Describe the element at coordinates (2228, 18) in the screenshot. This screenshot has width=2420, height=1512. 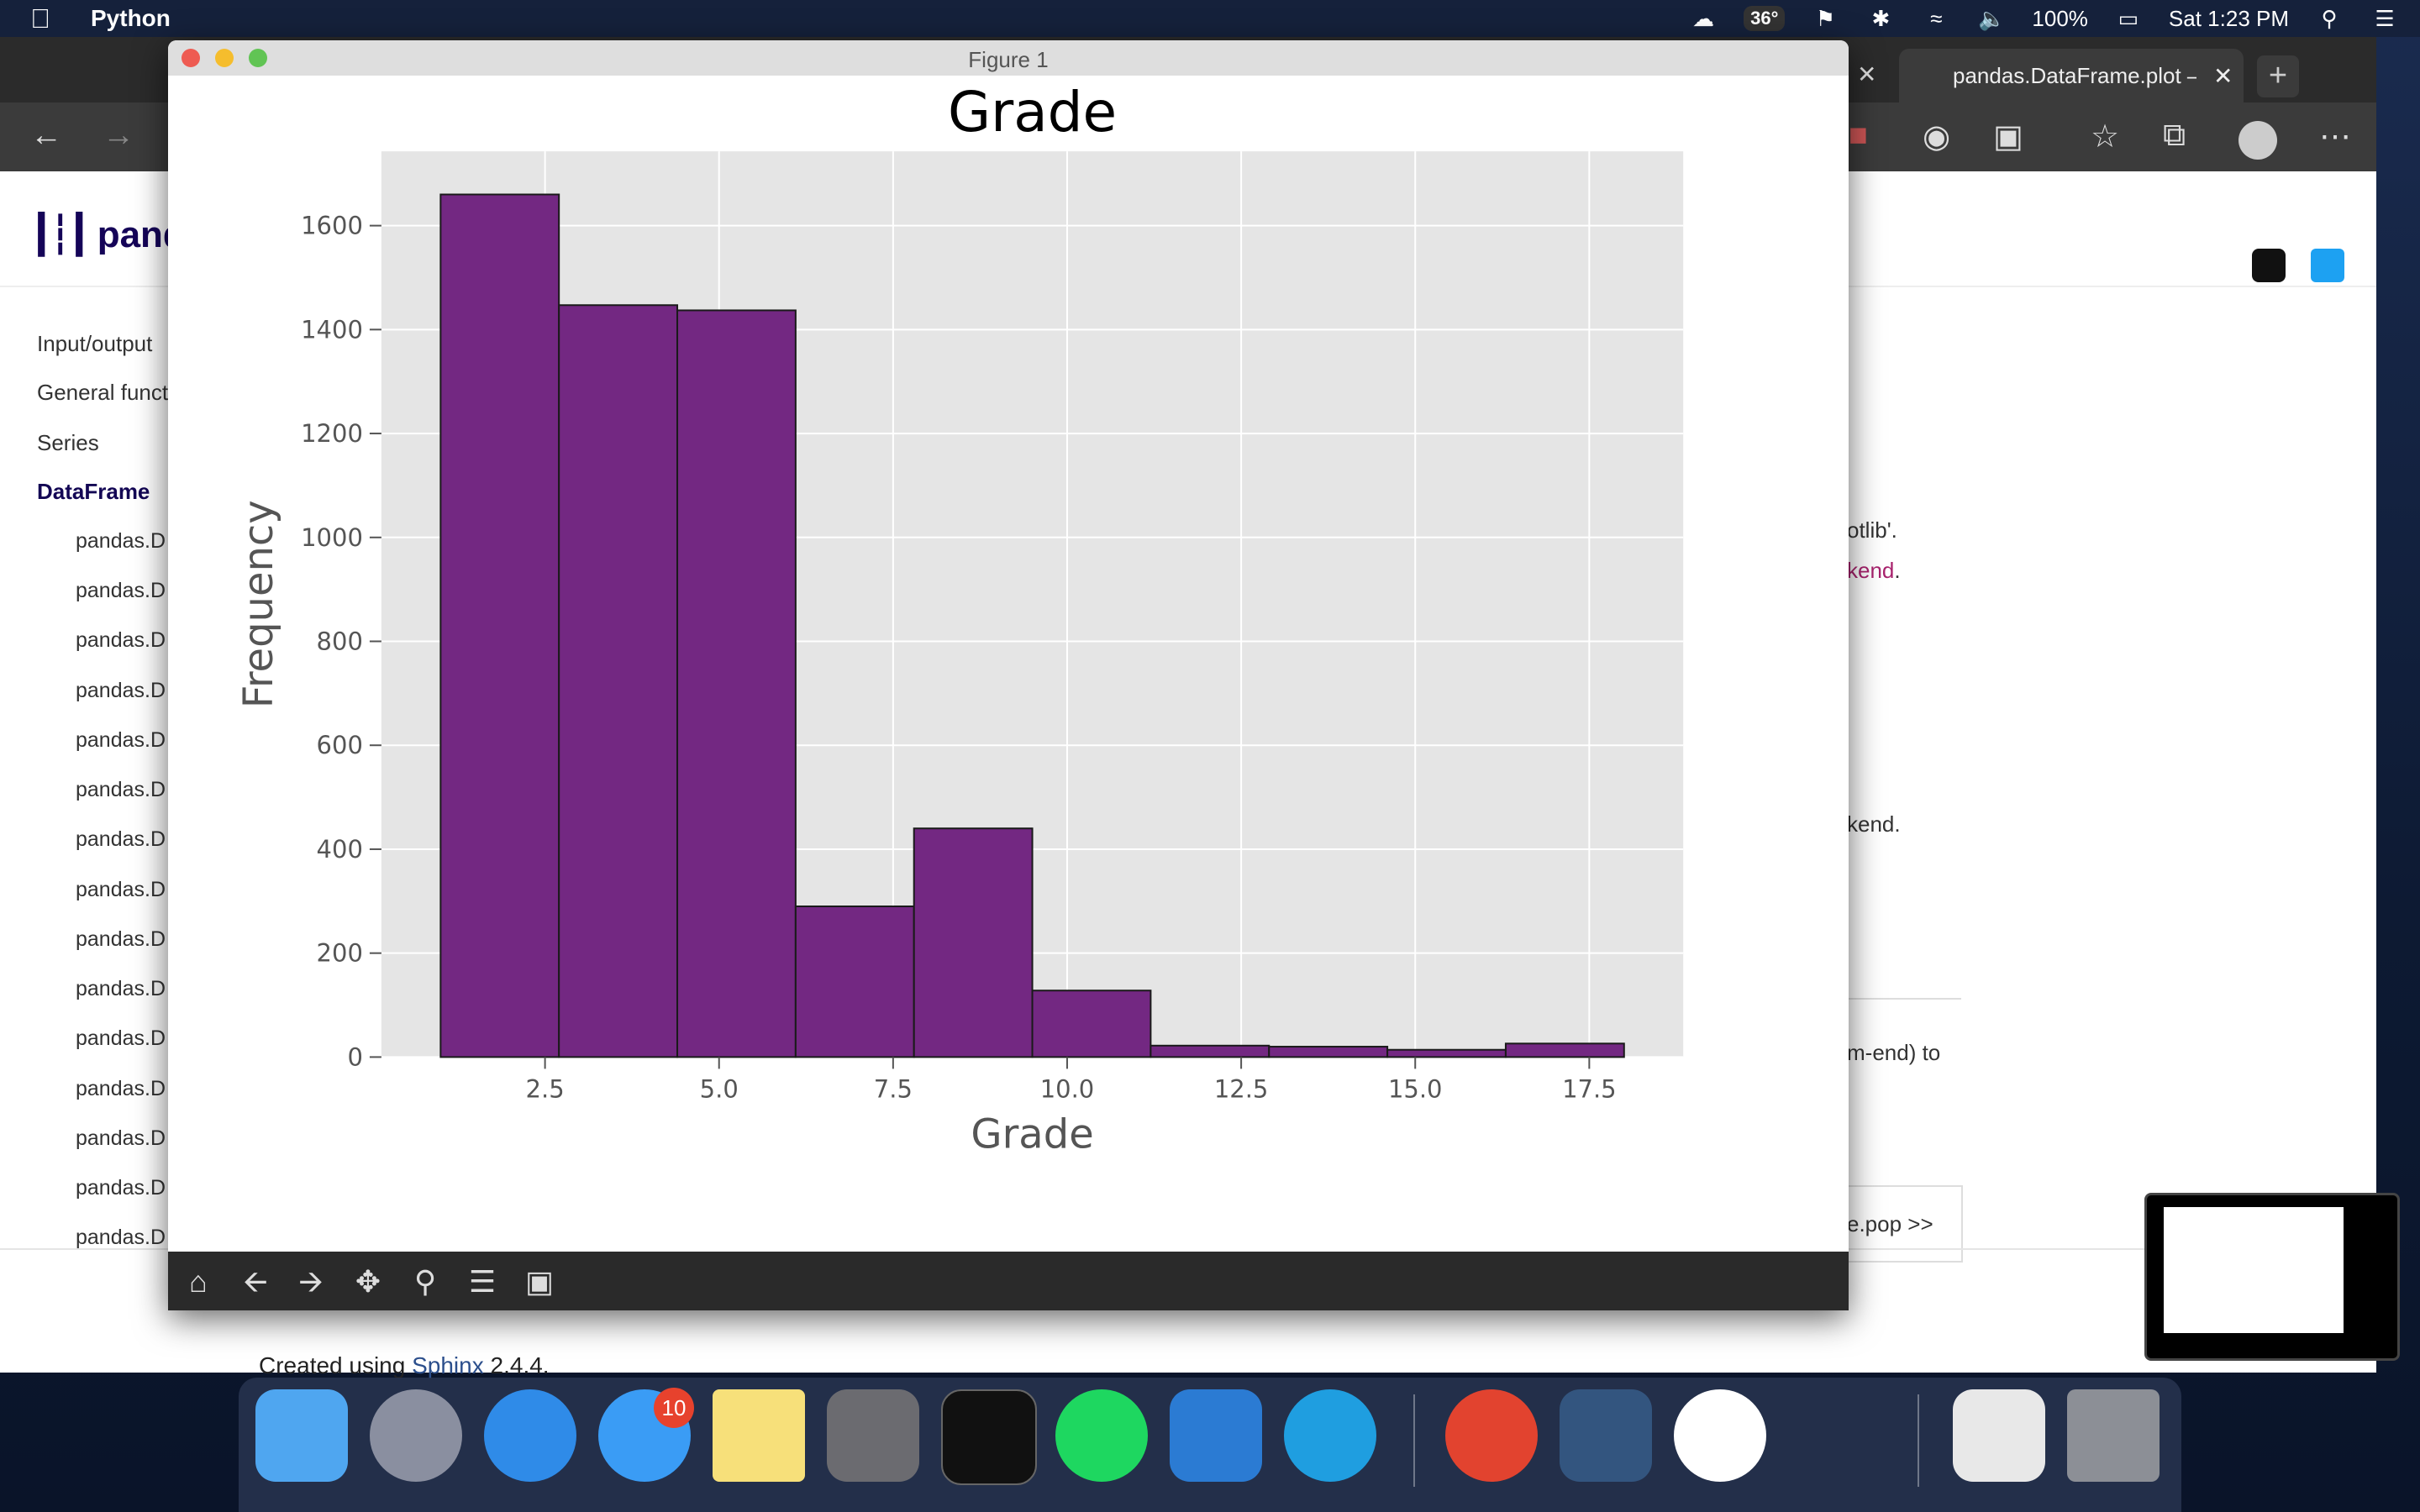
I see `menubar-clock: Sat 1:23 PM` at that location.